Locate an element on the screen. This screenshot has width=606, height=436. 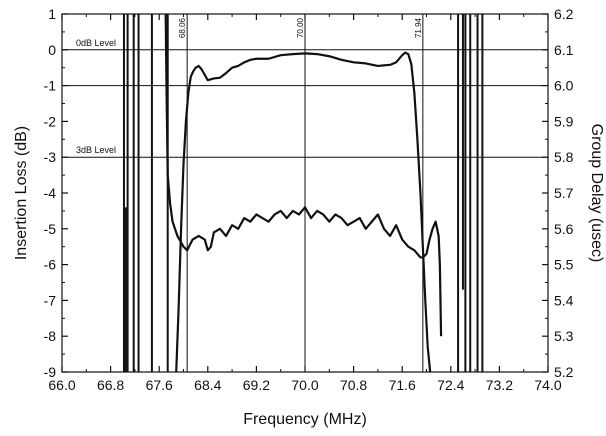
x-tick-label: 73.2 is located at coordinates (499, 385).